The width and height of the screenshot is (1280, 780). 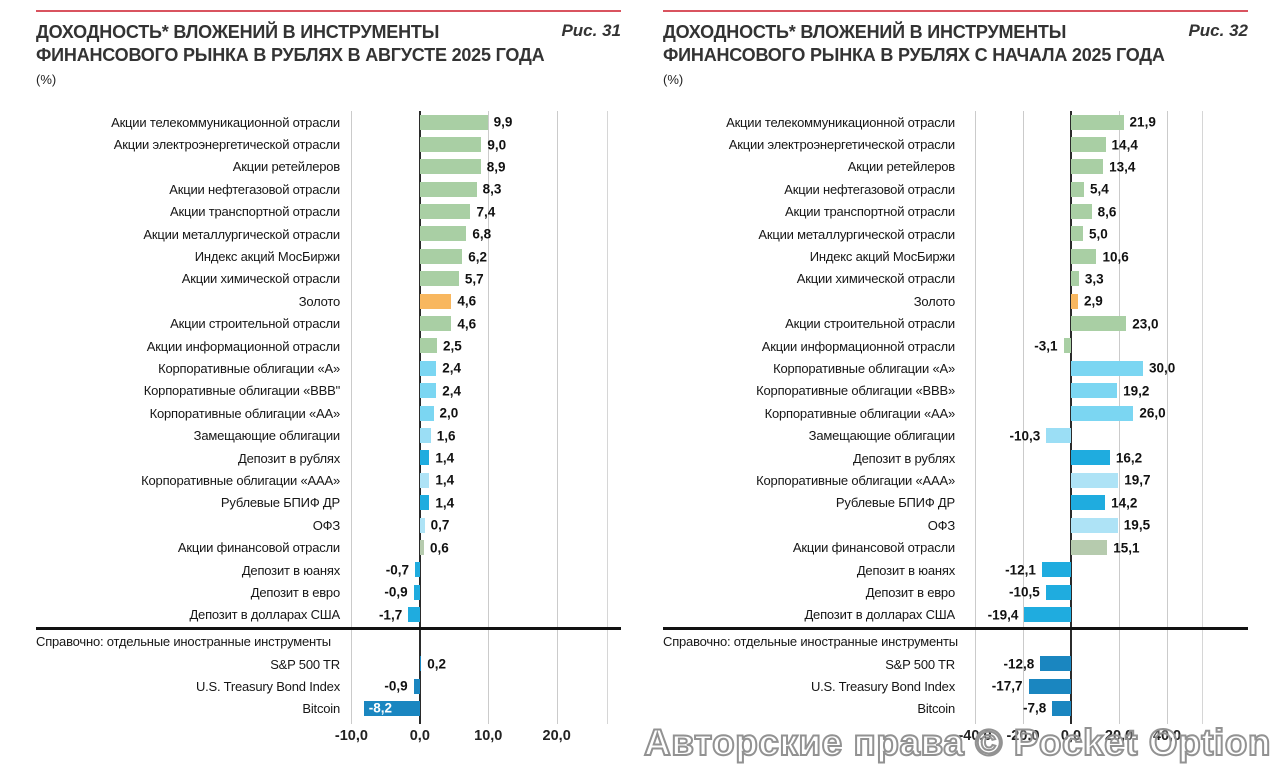 What do you see at coordinates (1093, 301) in the screenshot?
I see `value-label: 2,9` at bounding box center [1093, 301].